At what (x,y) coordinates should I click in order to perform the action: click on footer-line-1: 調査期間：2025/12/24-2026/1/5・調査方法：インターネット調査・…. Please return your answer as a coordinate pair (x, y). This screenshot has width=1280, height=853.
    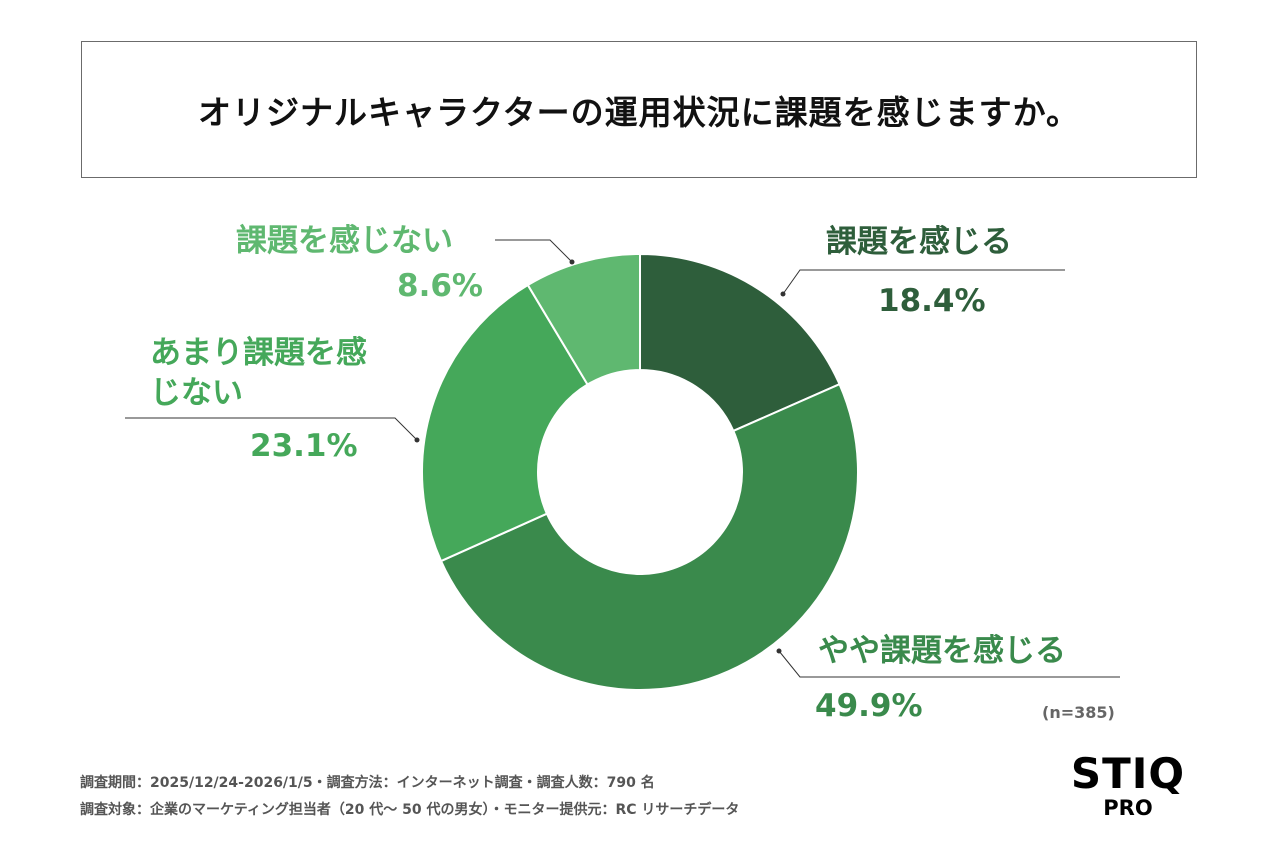
    Looking at the image, I should click on (367, 783).